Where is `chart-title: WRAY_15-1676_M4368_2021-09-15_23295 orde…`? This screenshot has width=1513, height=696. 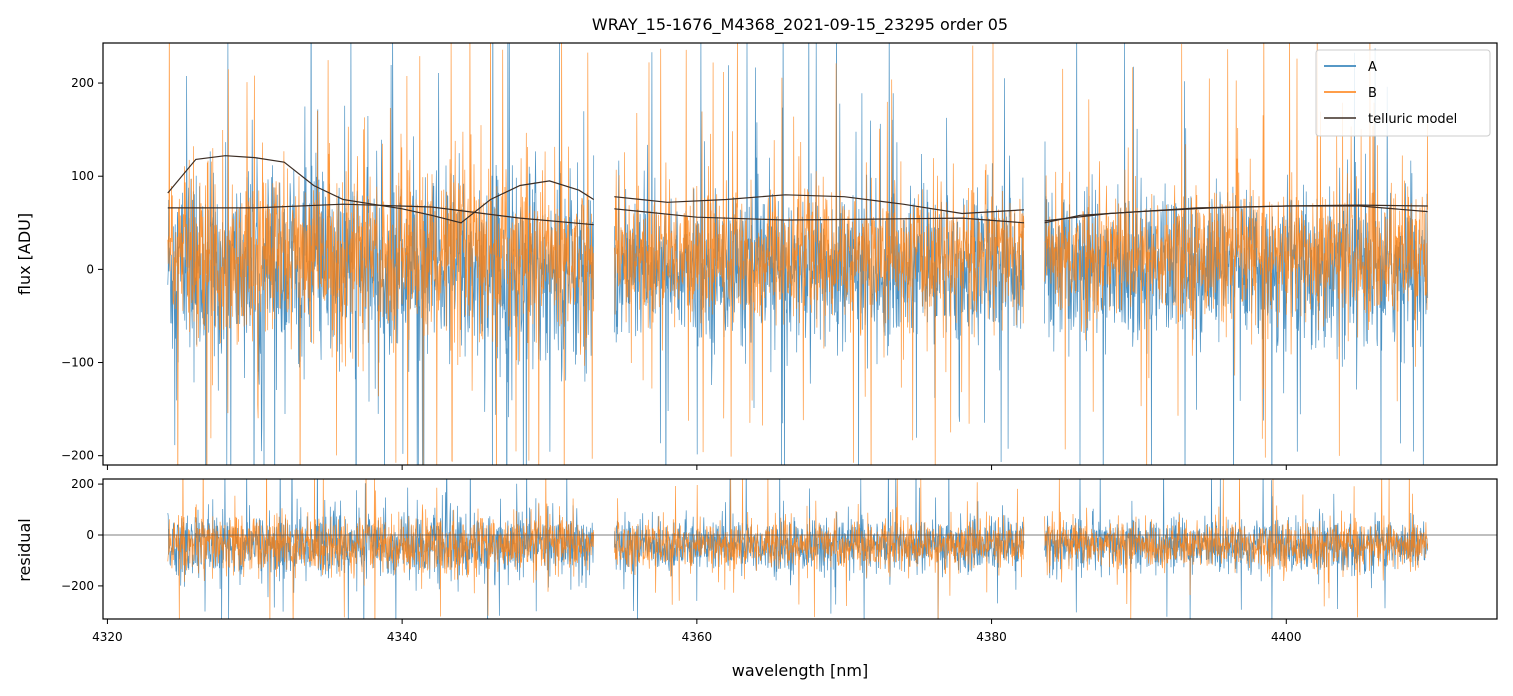
chart-title: WRAY_15-1676_M4368_2021-09-15_23295 orde… is located at coordinates (800, 25).